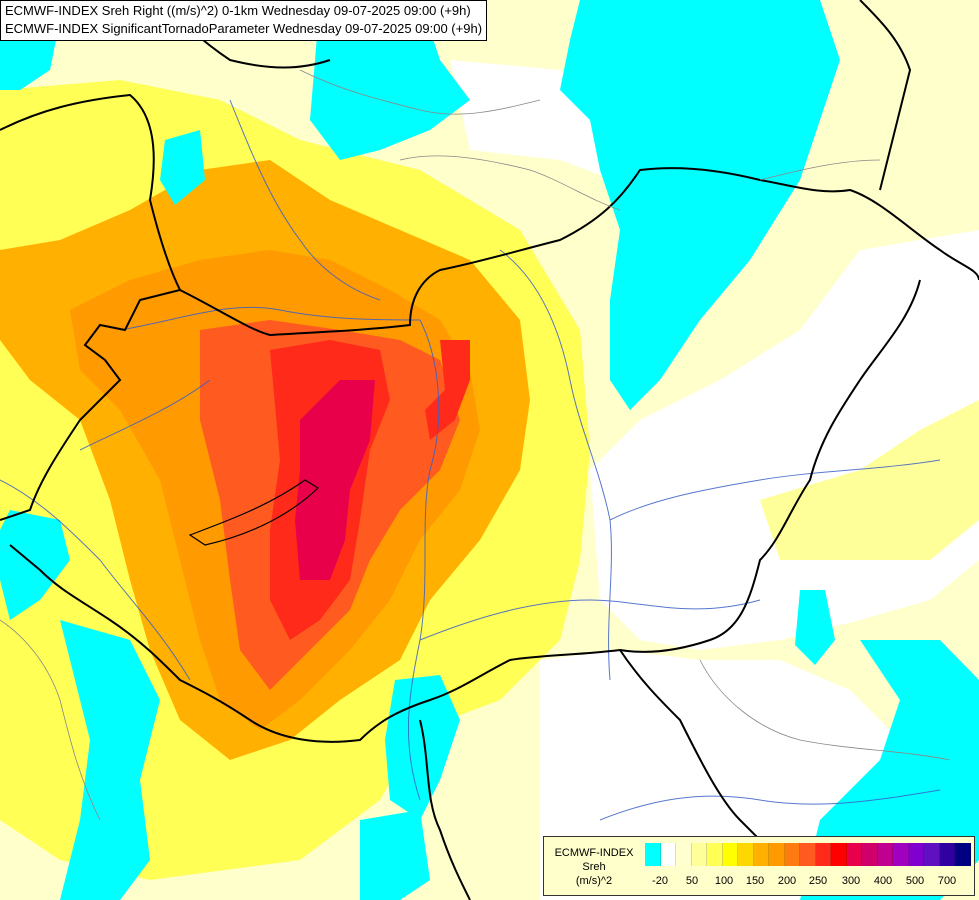 The height and width of the screenshot is (900, 979). Describe the element at coordinates (947, 881) in the screenshot. I see `legend-tick-label: 700` at that location.